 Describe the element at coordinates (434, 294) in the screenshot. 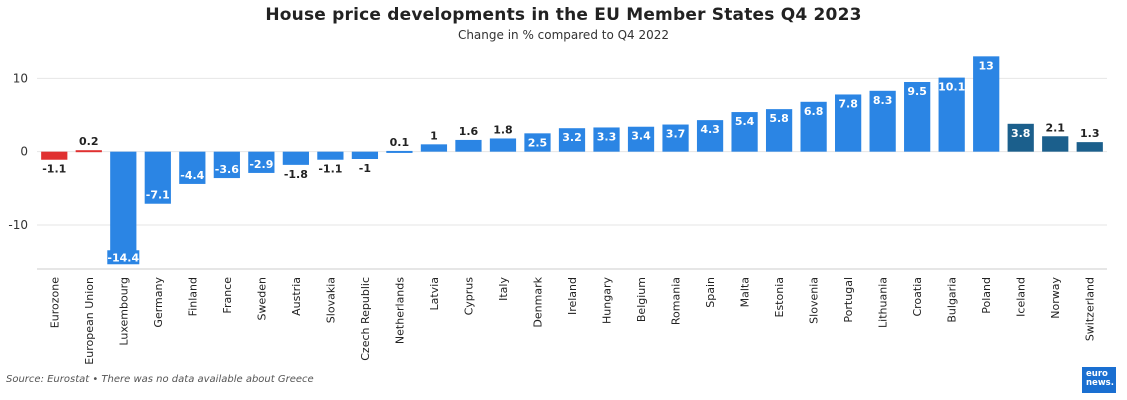

I see `category-label: Latvia` at that location.